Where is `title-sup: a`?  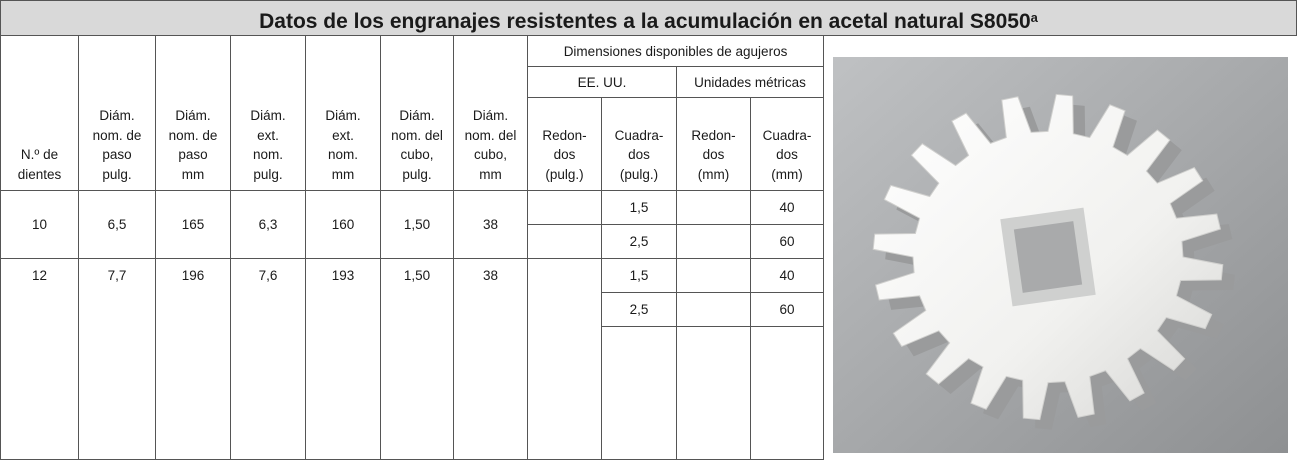 title-sup: a is located at coordinates (1034, 17).